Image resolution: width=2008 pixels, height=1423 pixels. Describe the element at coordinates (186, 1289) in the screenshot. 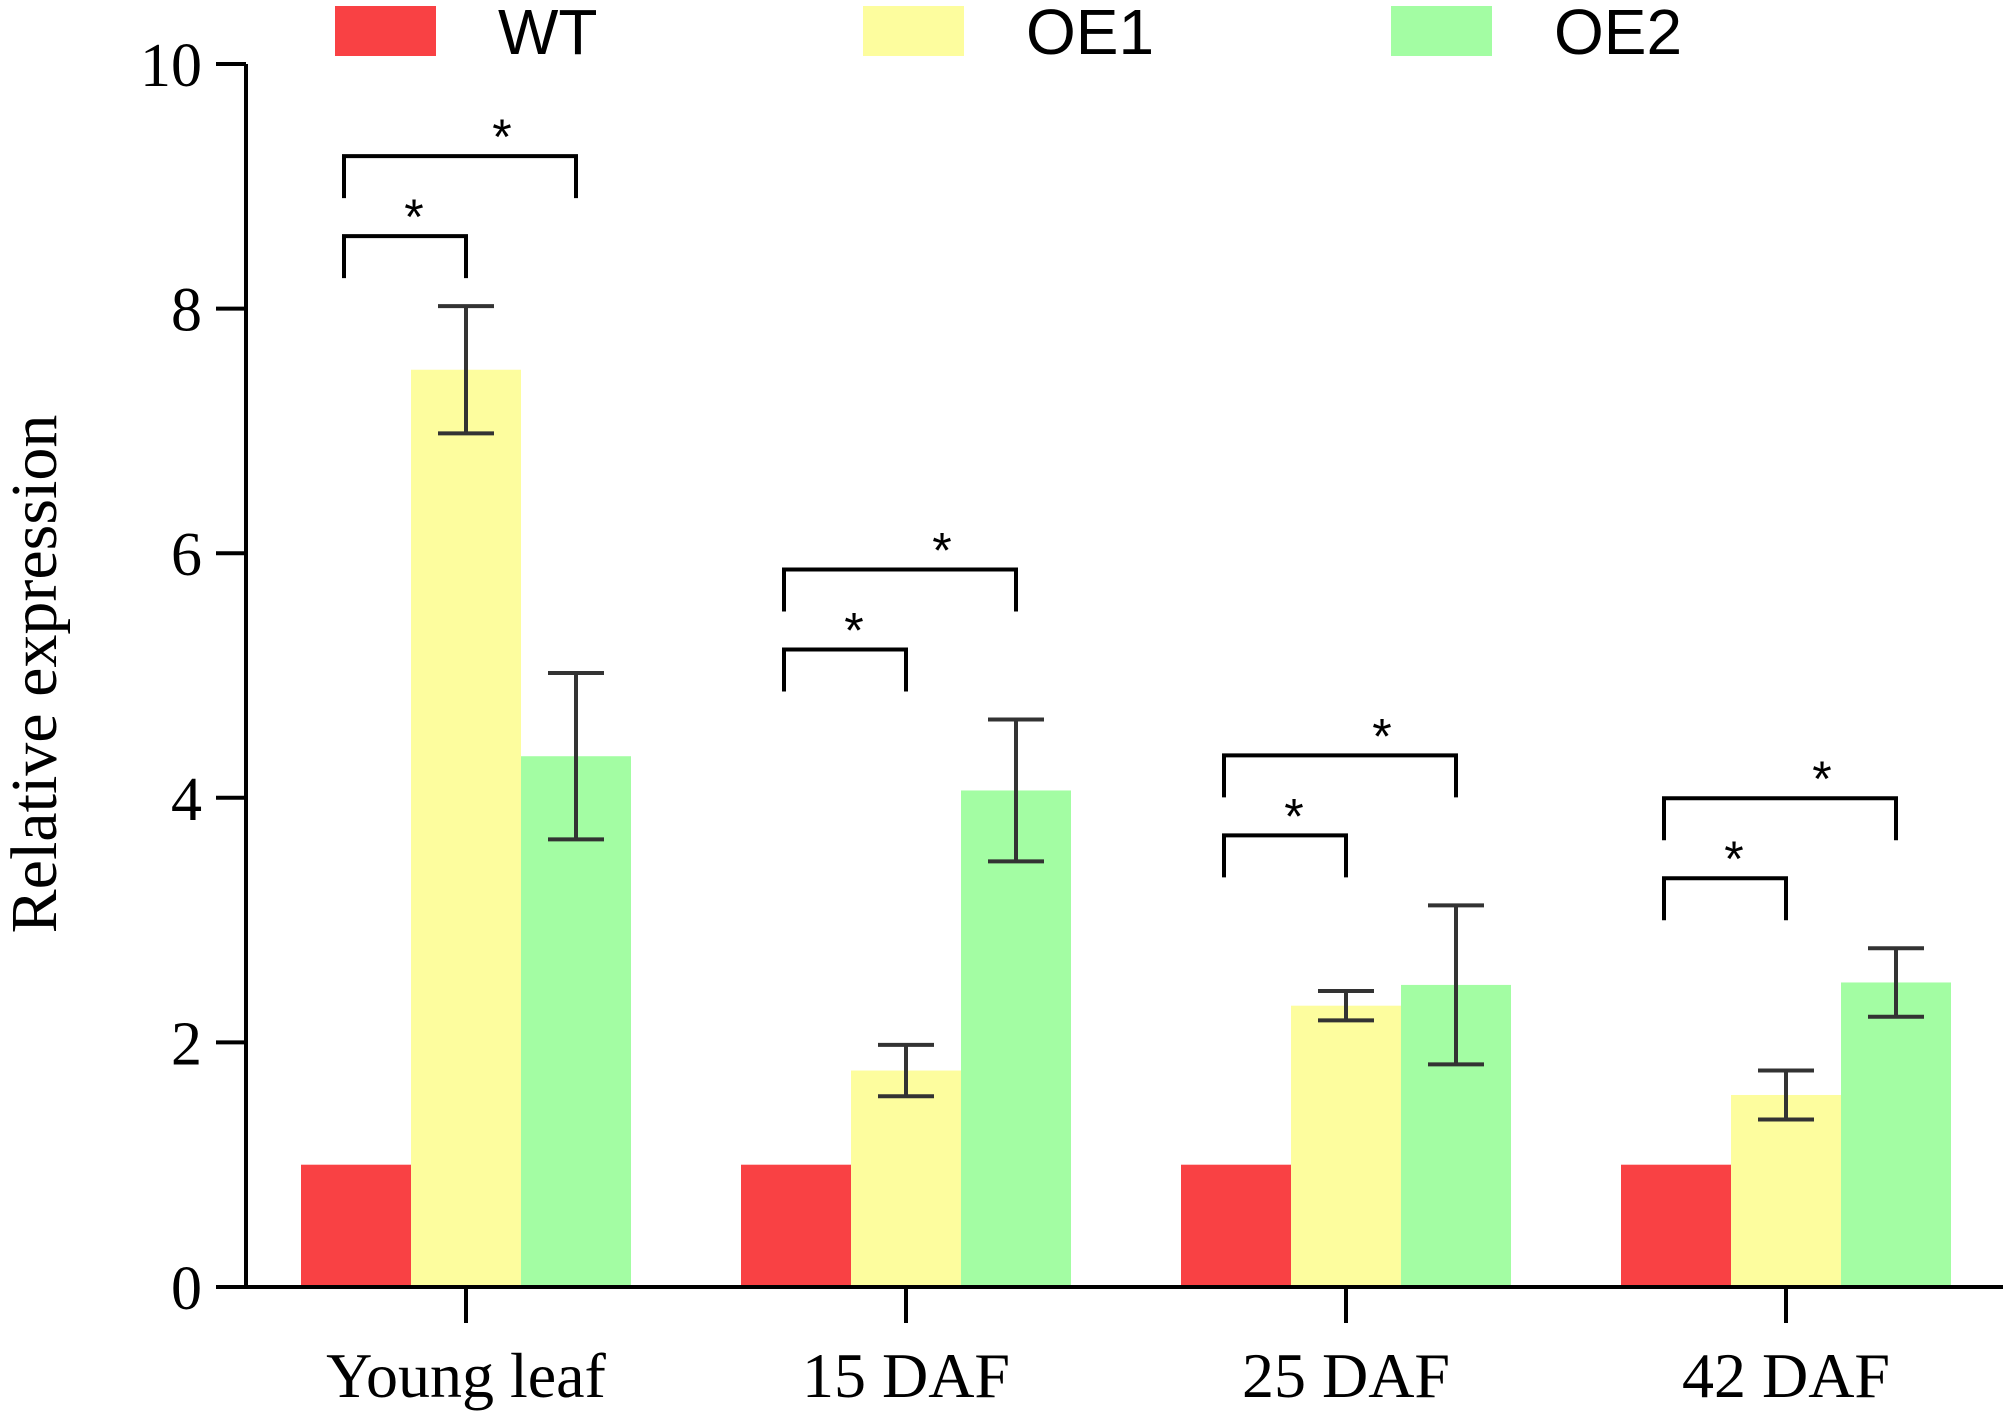

I see `y-tick-label: 0` at that location.